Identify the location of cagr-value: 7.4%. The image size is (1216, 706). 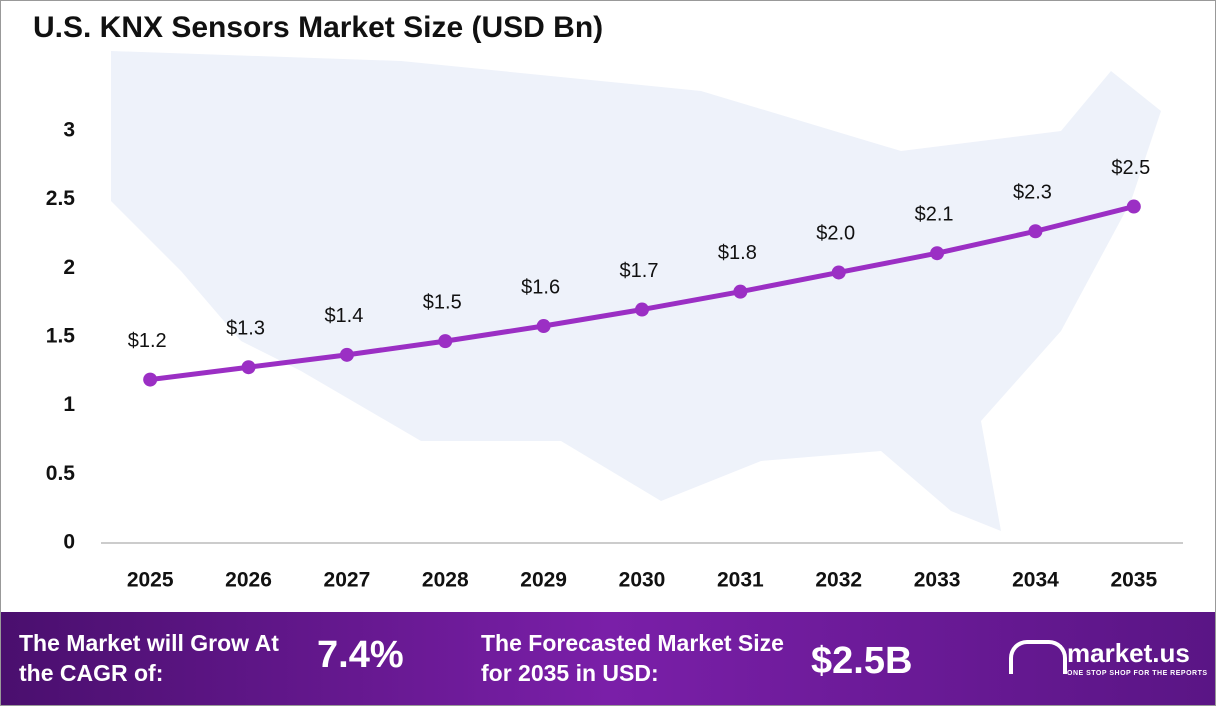
(360, 655).